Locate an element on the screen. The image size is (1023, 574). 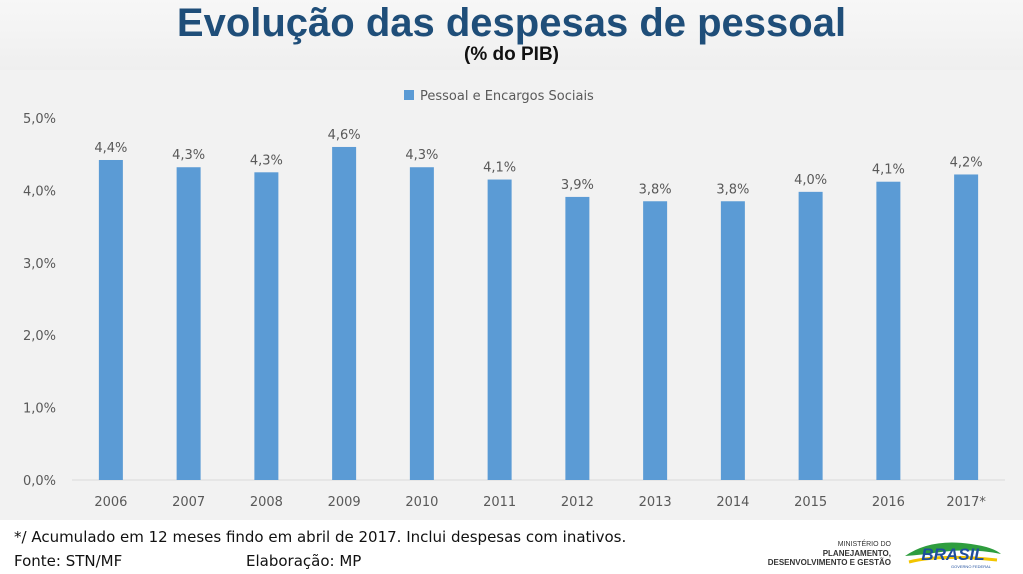
x-tick-label: 2009 is located at coordinates (344, 502).